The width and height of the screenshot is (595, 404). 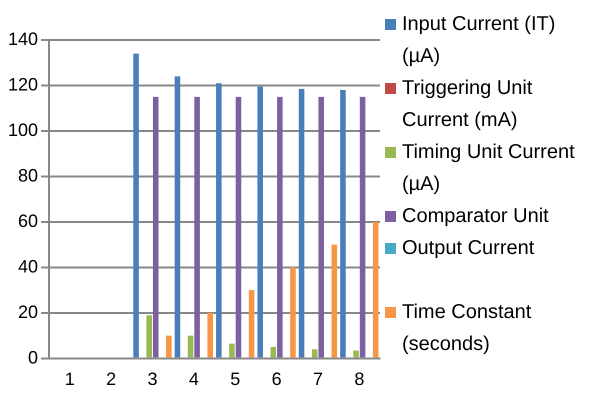 I want to click on y-tick-label: 140, so click(x=23, y=38).